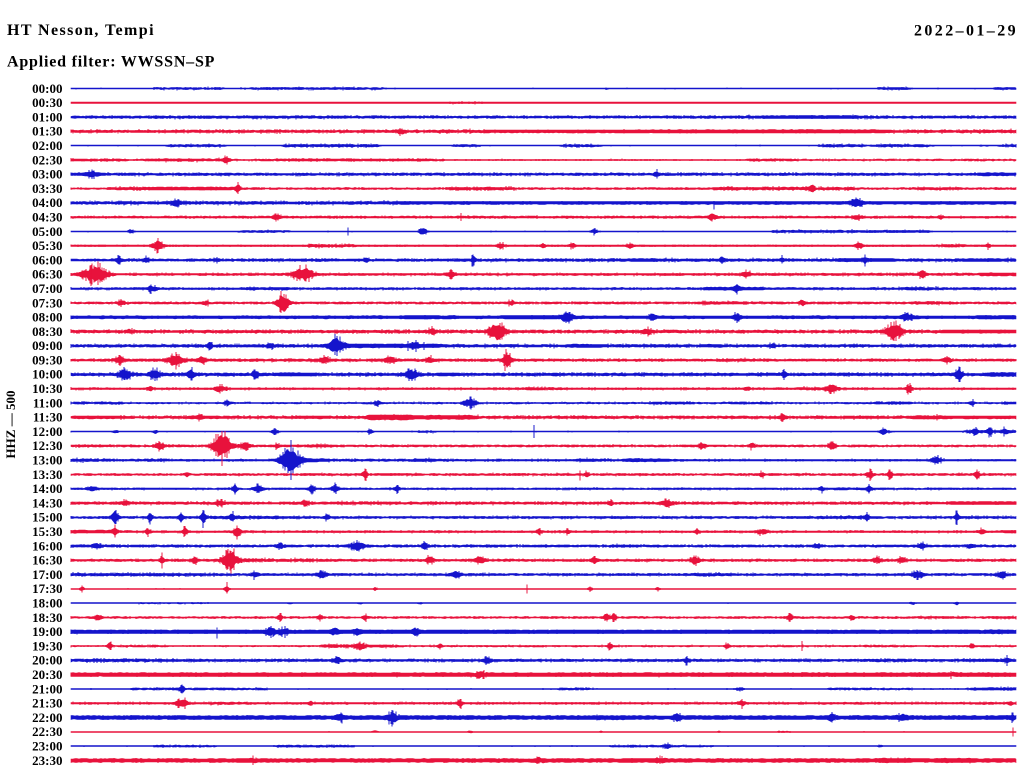 The height and width of the screenshot is (780, 1024). I want to click on svg-text: Applied filter: WWSSN–SP, so click(111, 62).